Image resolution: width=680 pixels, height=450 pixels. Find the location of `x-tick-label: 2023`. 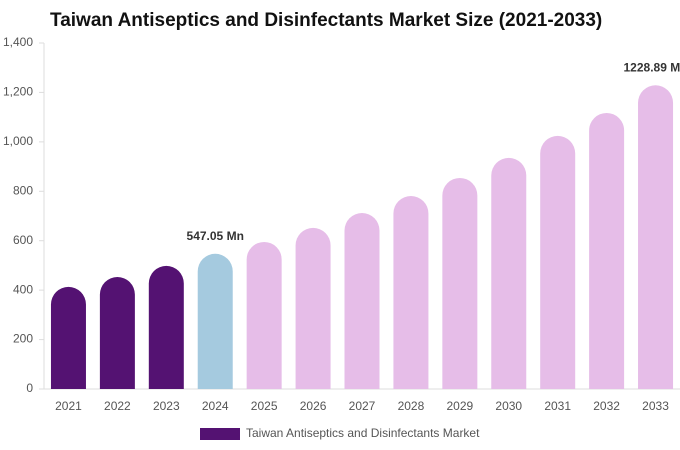

x-tick-label: 2023 is located at coordinates (166, 406).